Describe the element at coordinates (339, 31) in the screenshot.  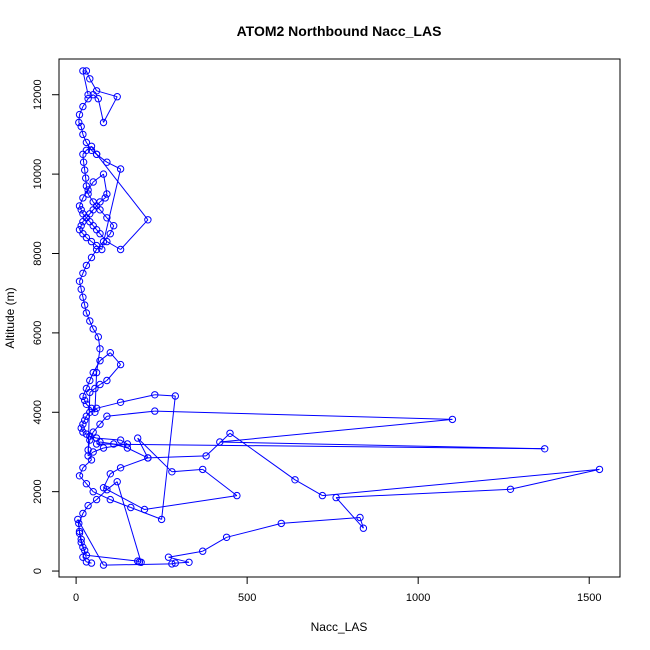
I see `chart-title: ATOM2 Northbound Nacc_LAS` at that location.